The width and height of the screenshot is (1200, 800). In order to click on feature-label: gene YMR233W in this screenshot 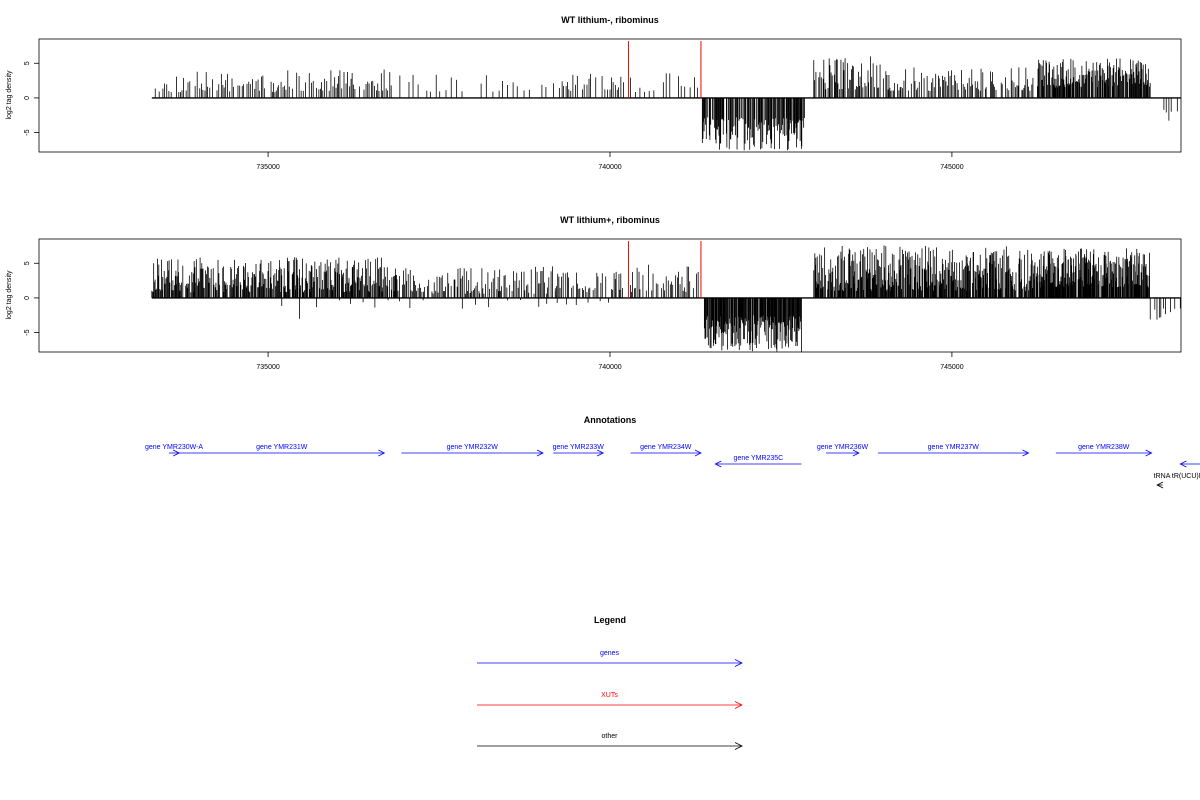, I will do `click(579, 447)`.